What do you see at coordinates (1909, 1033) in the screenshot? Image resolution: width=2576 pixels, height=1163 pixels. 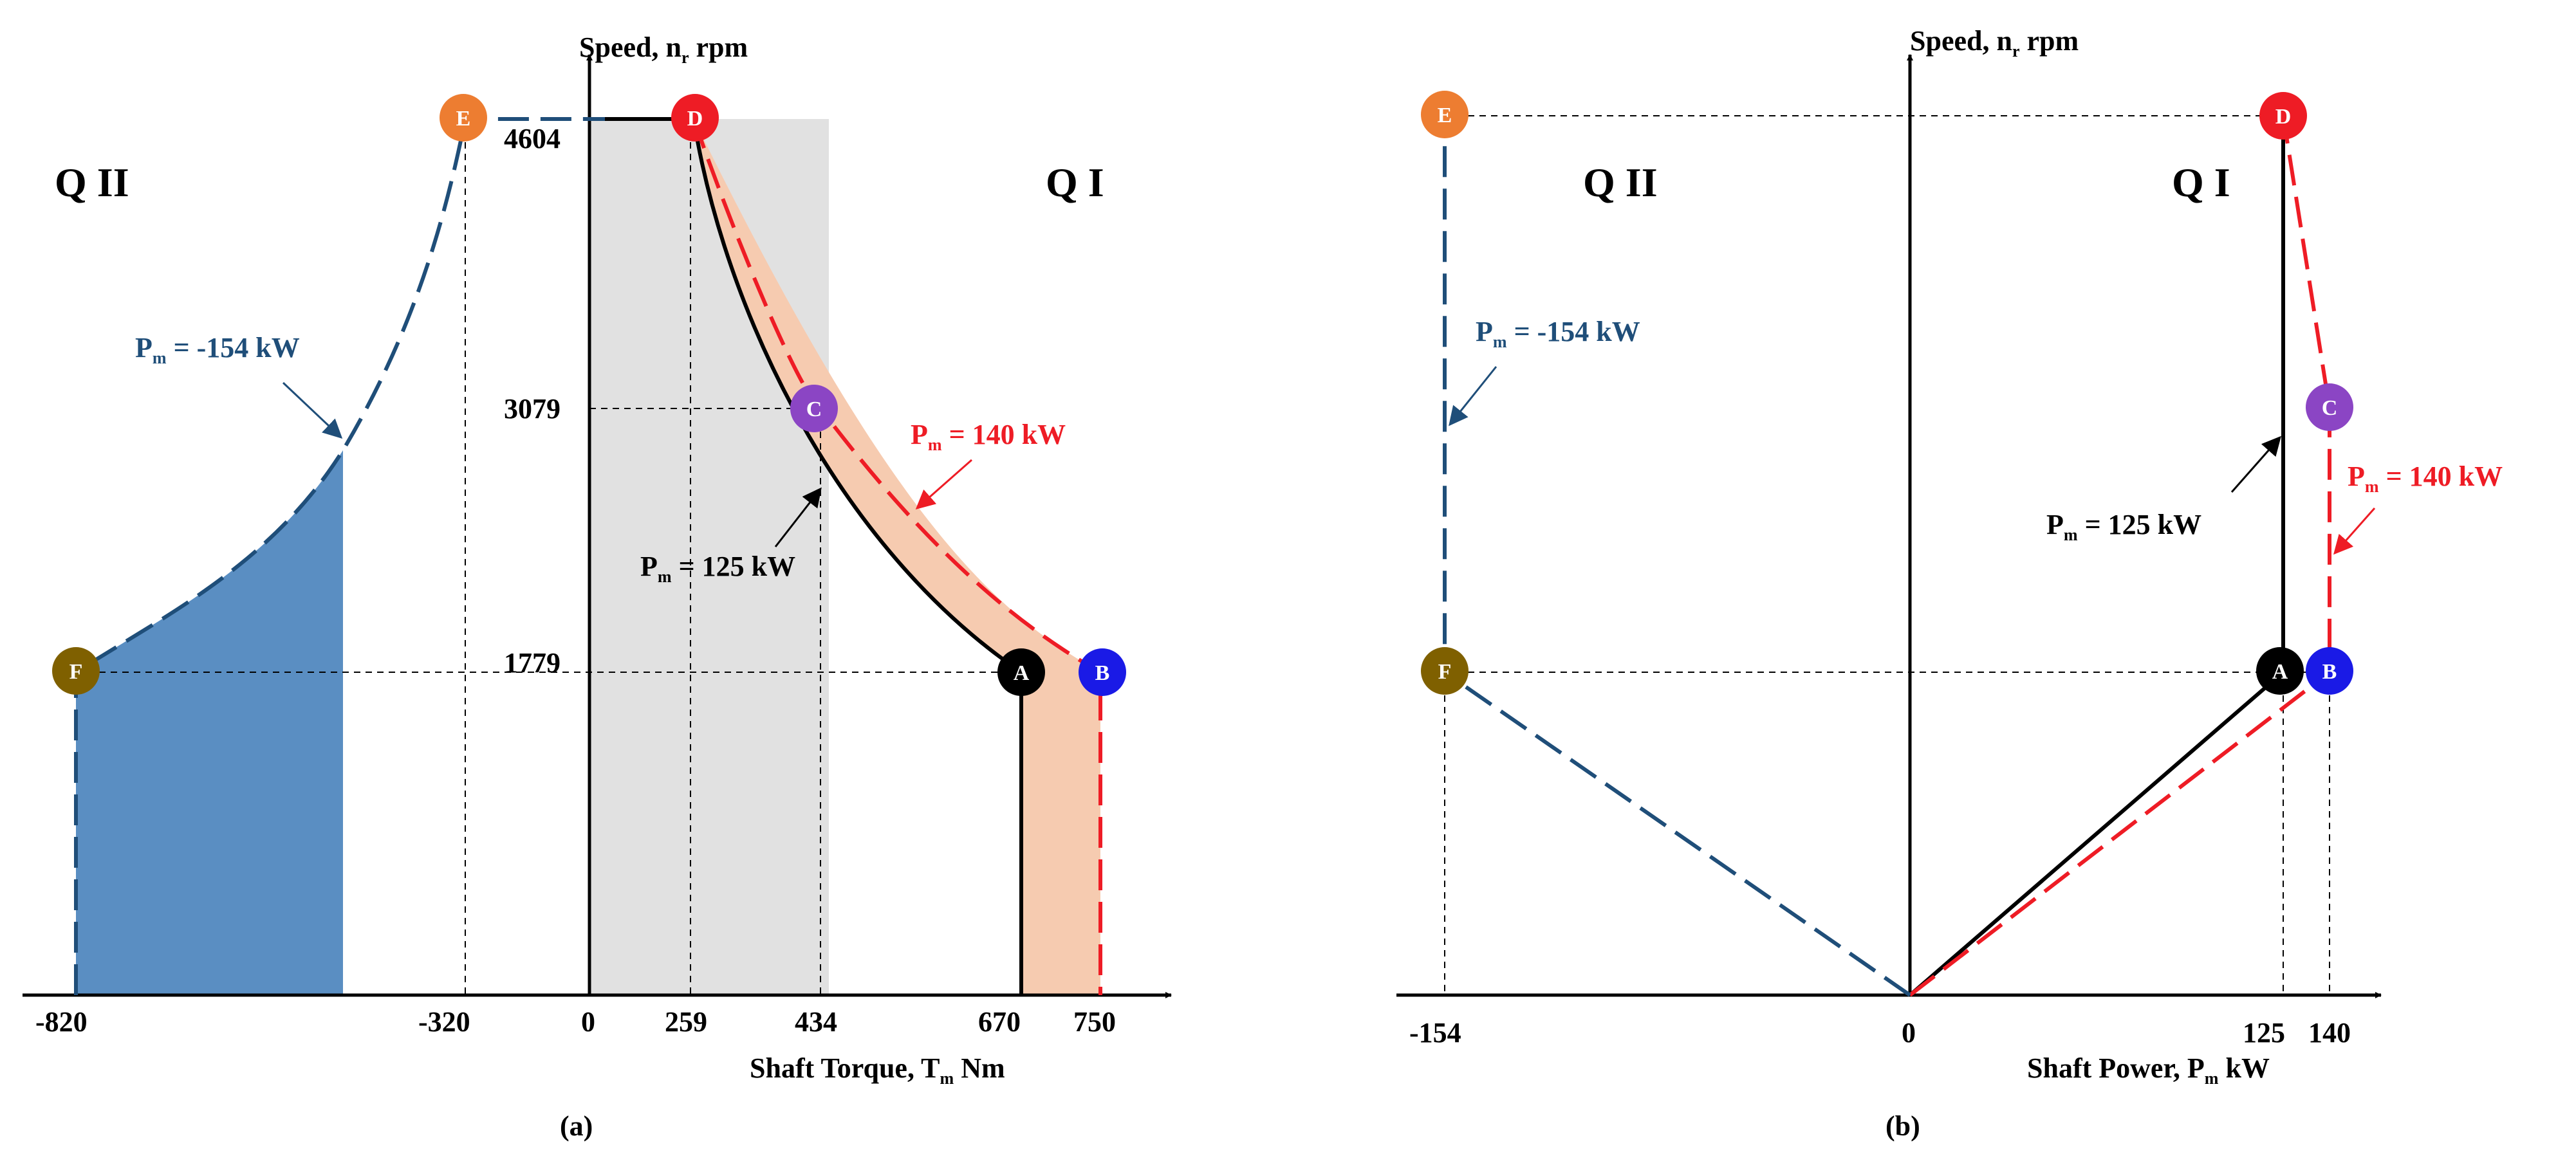 I see `x-tick-b-1: 0` at bounding box center [1909, 1033].